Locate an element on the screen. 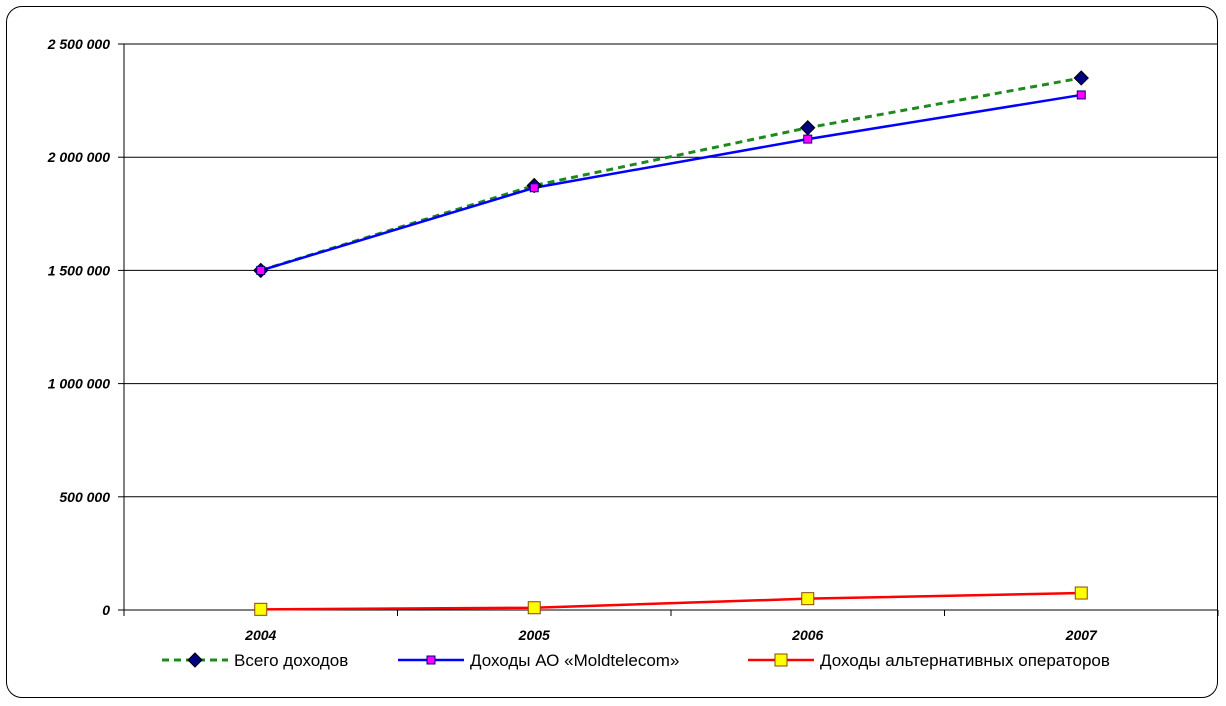 This screenshot has width=1226, height=706. legend-item: Доходы АО «Moldtelecom» is located at coordinates (538, 660).